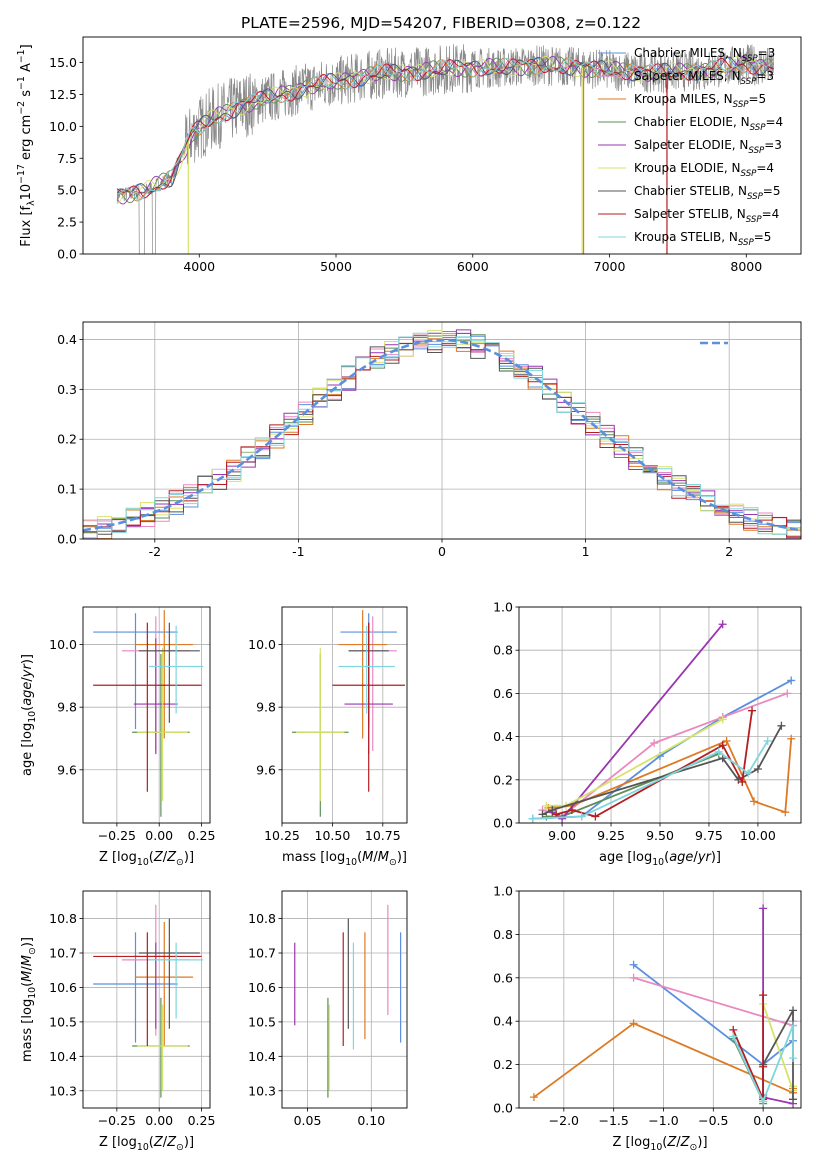 This screenshot has height=1170, width=819. I want to click on weight-series-line, so click(778, 1006).